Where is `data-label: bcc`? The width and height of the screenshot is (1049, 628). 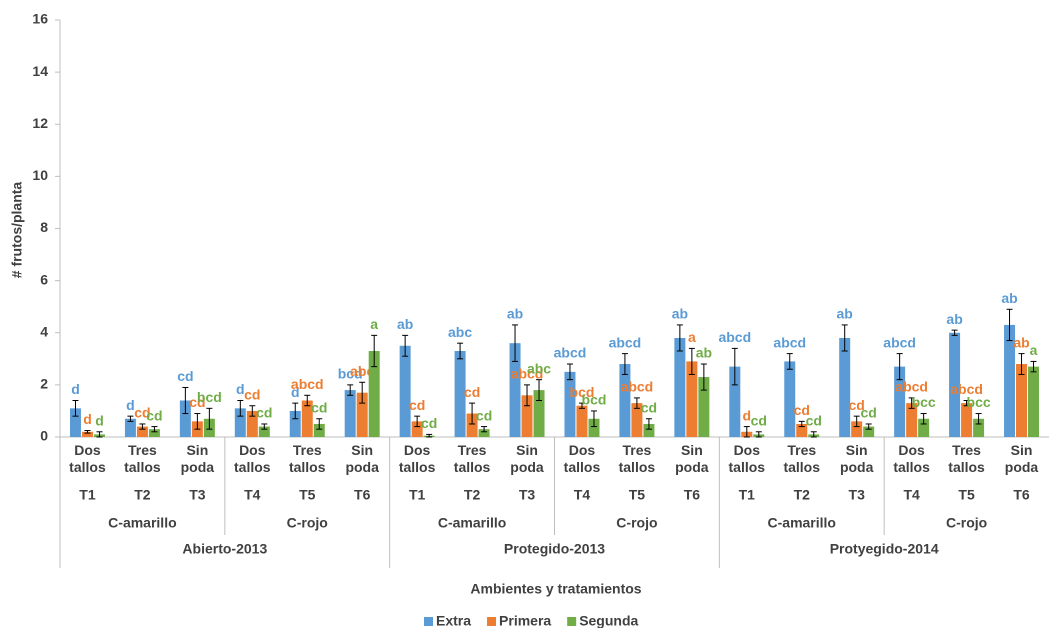 data-label: bcc is located at coordinates (924, 402).